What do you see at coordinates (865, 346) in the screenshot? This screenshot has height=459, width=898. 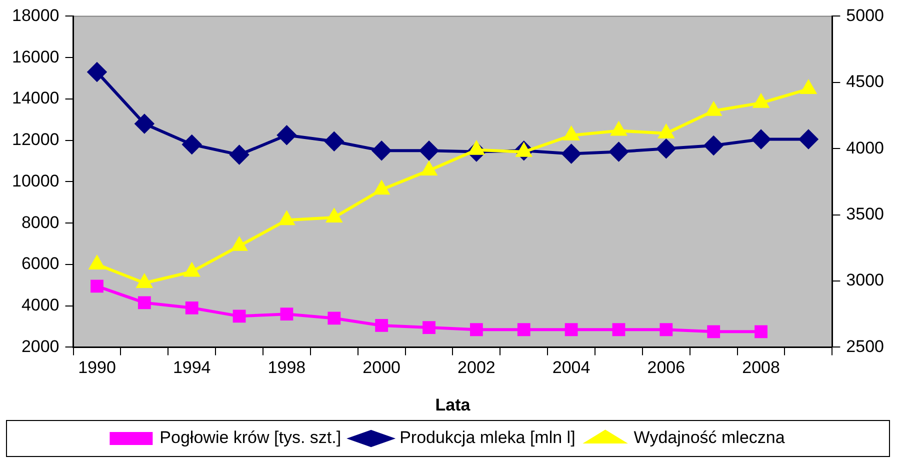 I see `y2-tick-label: 2500` at bounding box center [865, 346].